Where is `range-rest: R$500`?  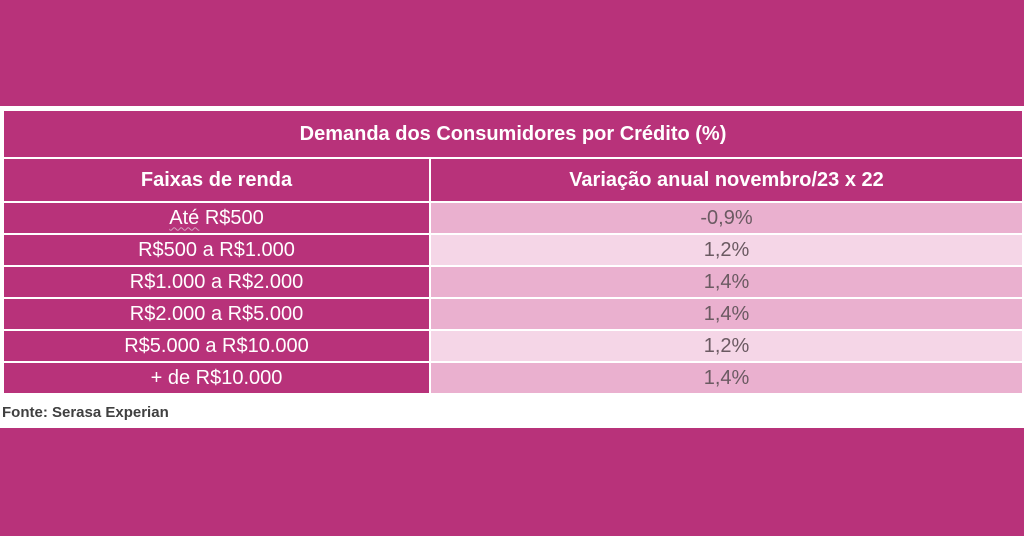
range-rest: R$500 is located at coordinates (231, 217).